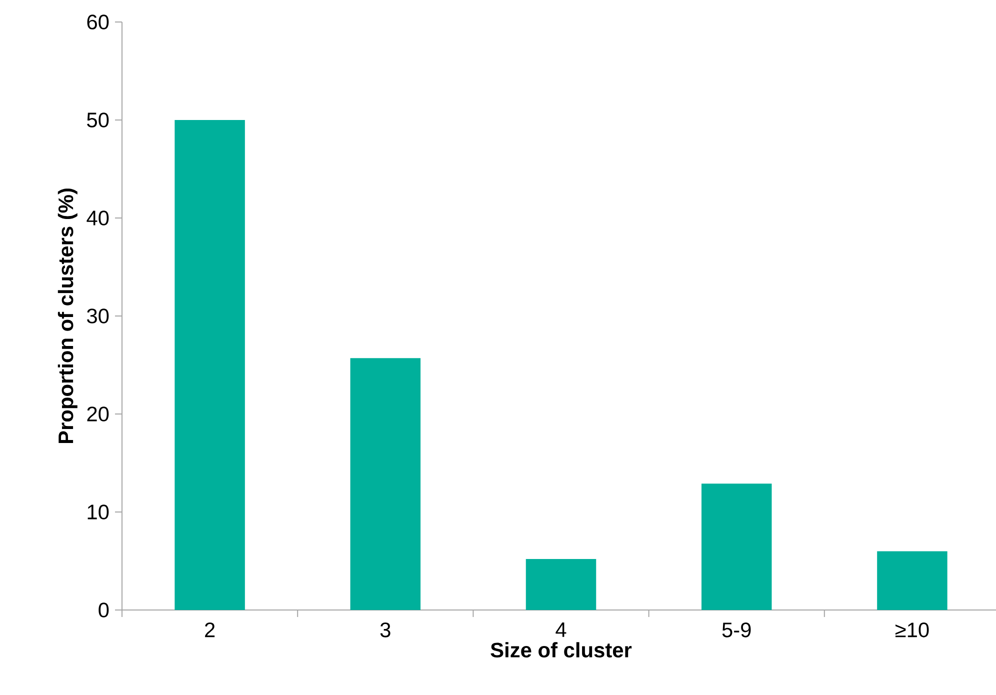 The width and height of the screenshot is (996, 695). I want to click on x-tick-label: ≥10, so click(912, 630).